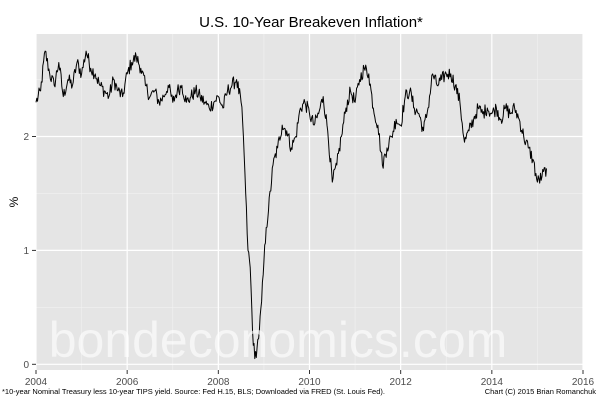 This screenshot has height=400, width=600. Describe the element at coordinates (309, 382) in the screenshot. I see `x-tick-label: 2010` at that location.